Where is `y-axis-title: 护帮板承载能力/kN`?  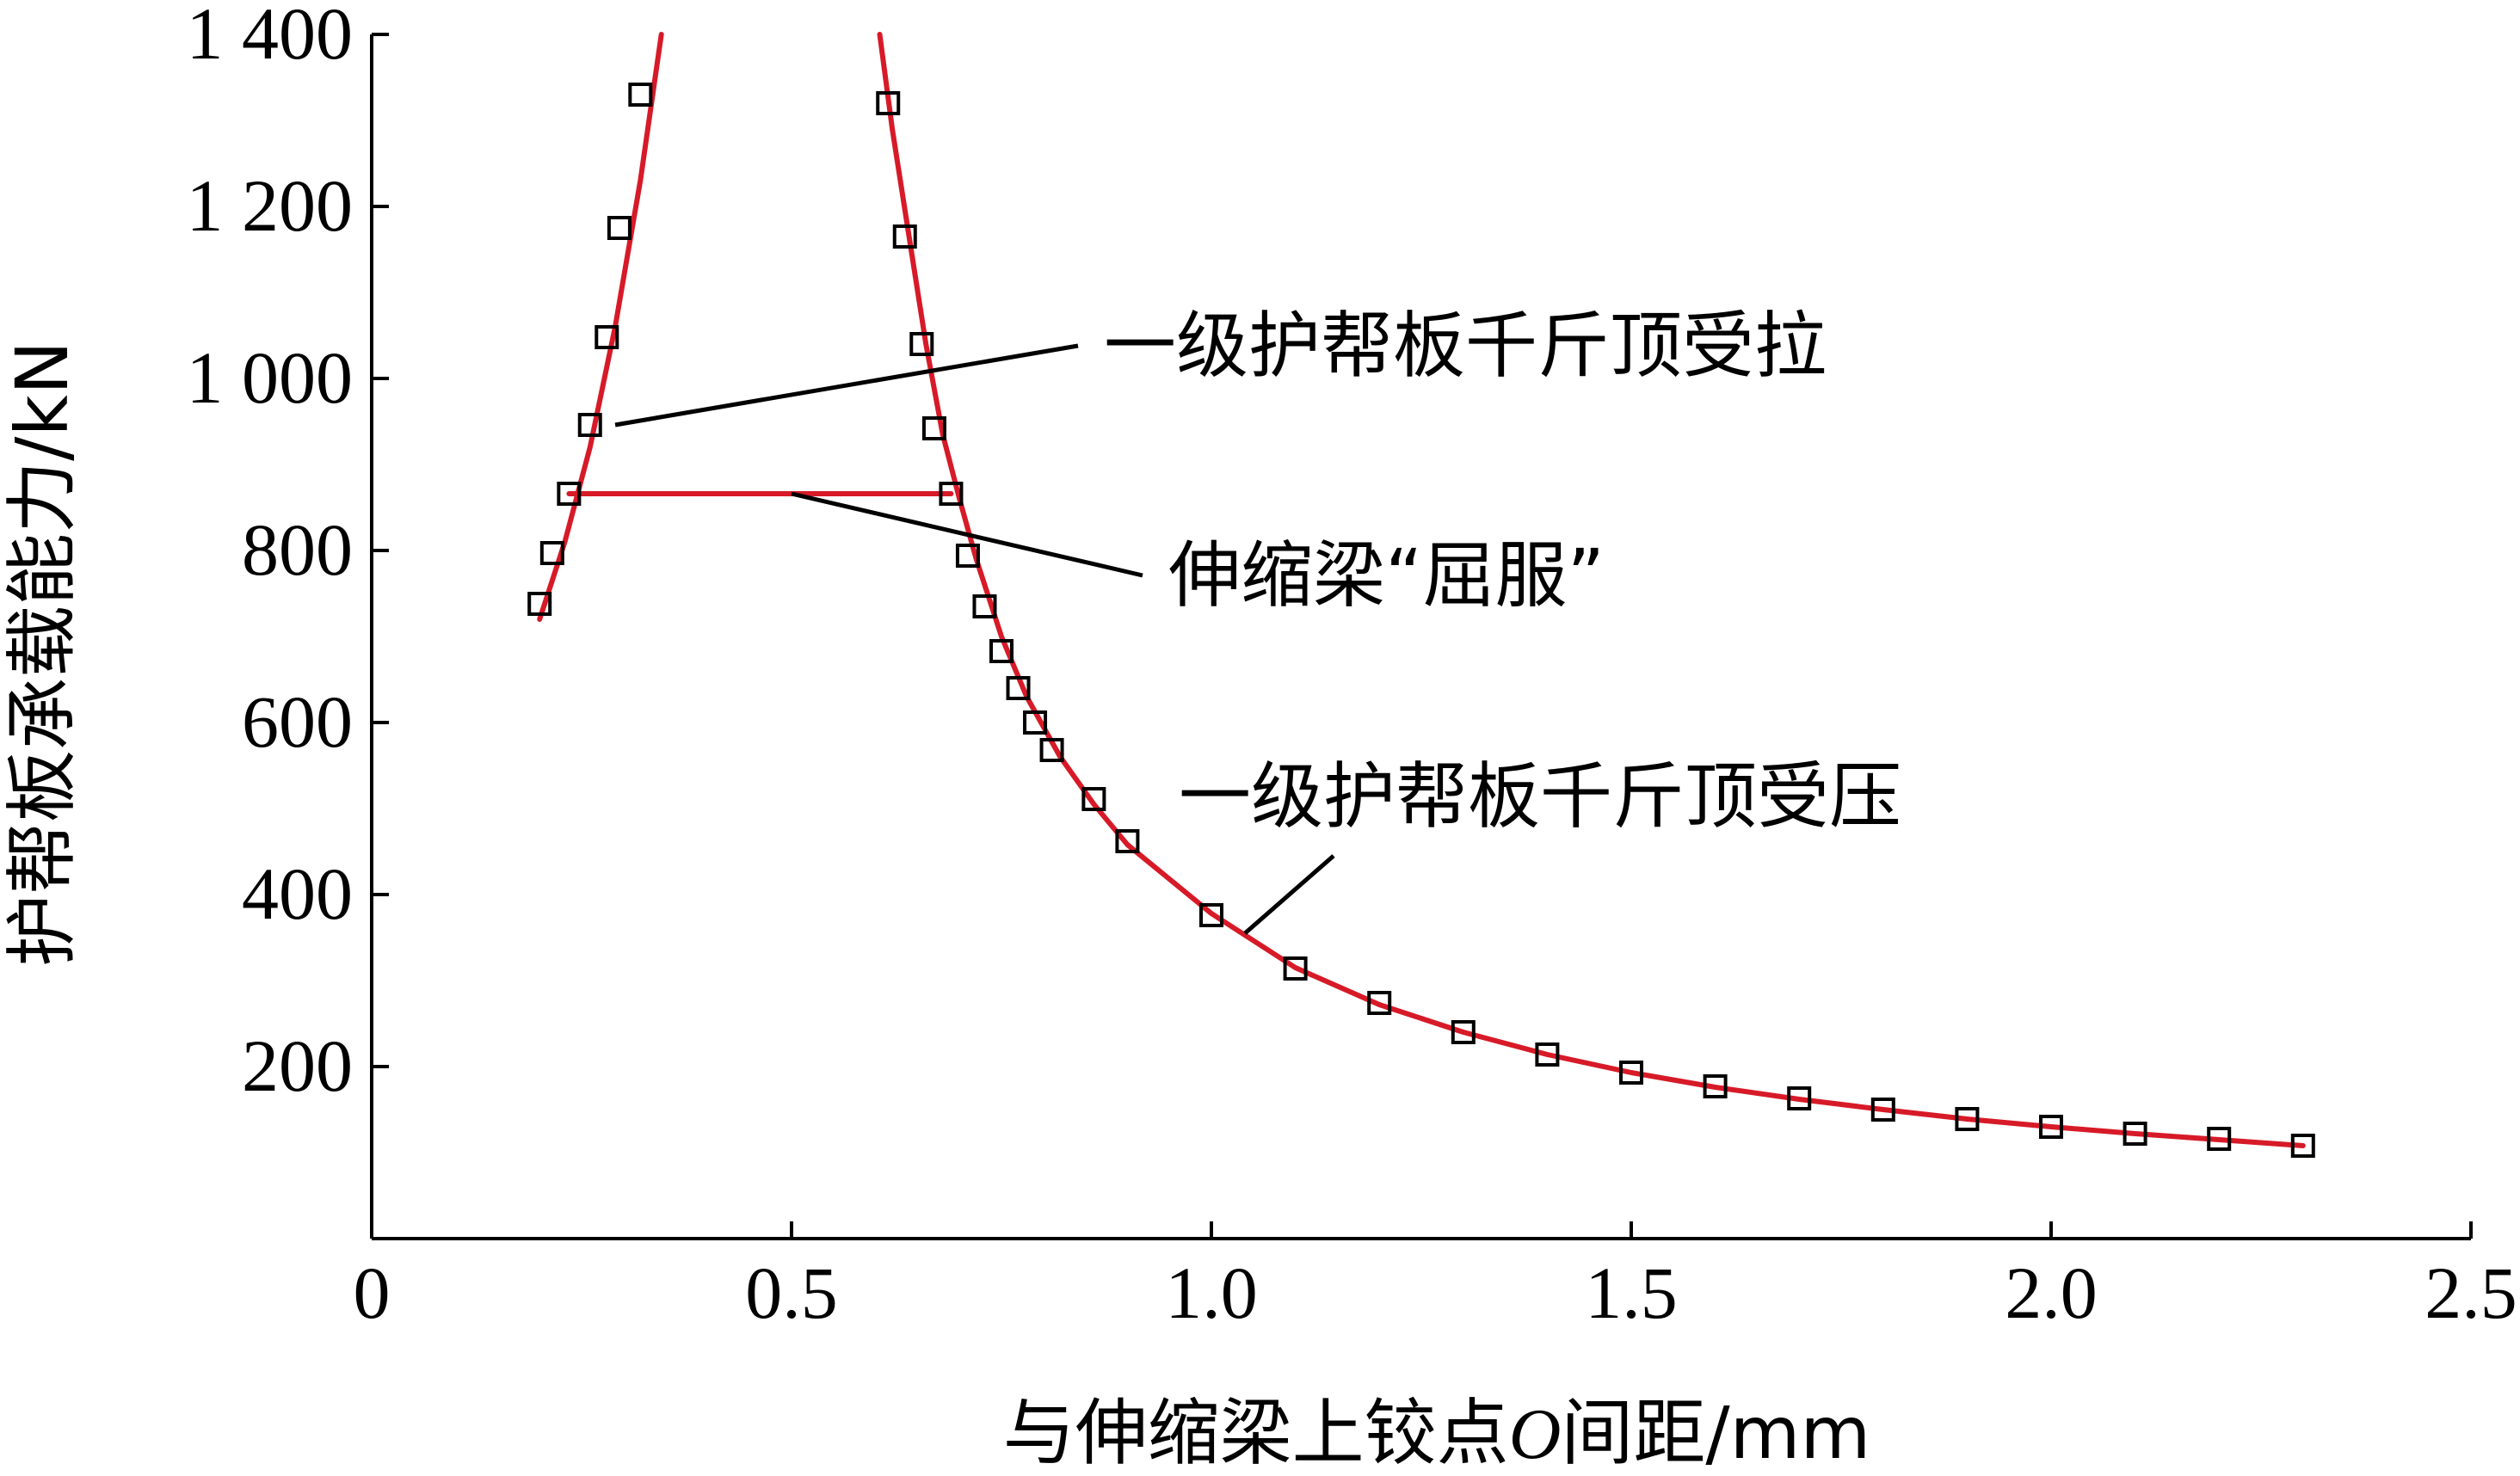
y-axis-title: 护帮板承载能力/kN is located at coordinates (42, 654).